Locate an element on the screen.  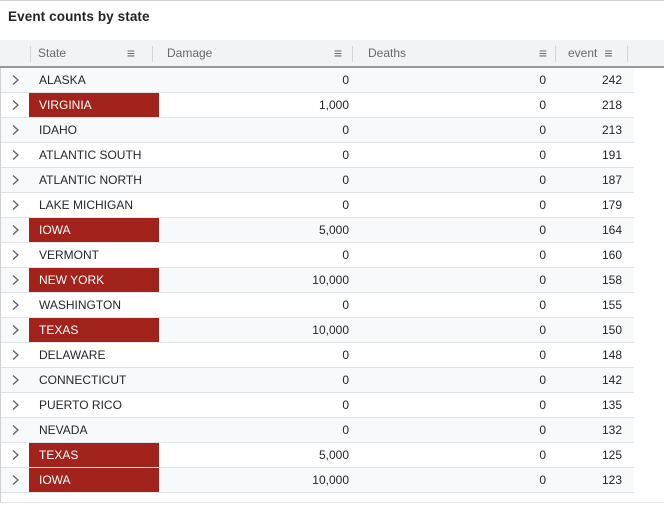
table-row: ALASKA 0 0 242 is located at coordinates (317, 80).